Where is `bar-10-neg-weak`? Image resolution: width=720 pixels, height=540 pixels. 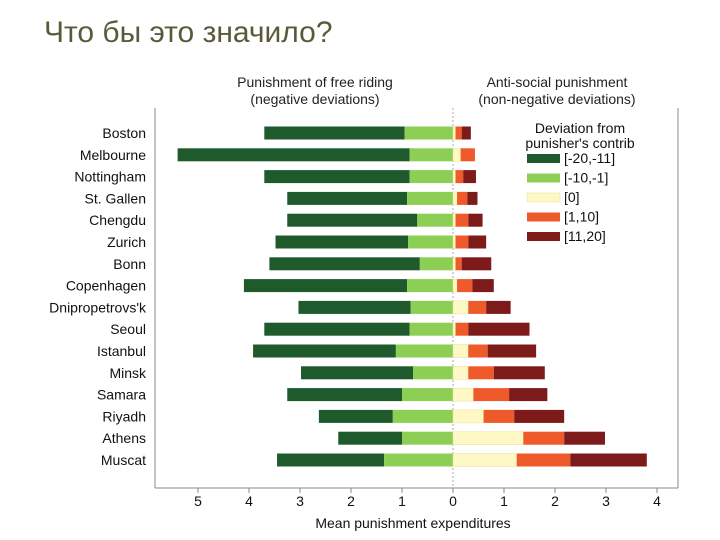 bar-10-neg-weak is located at coordinates (424, 351).